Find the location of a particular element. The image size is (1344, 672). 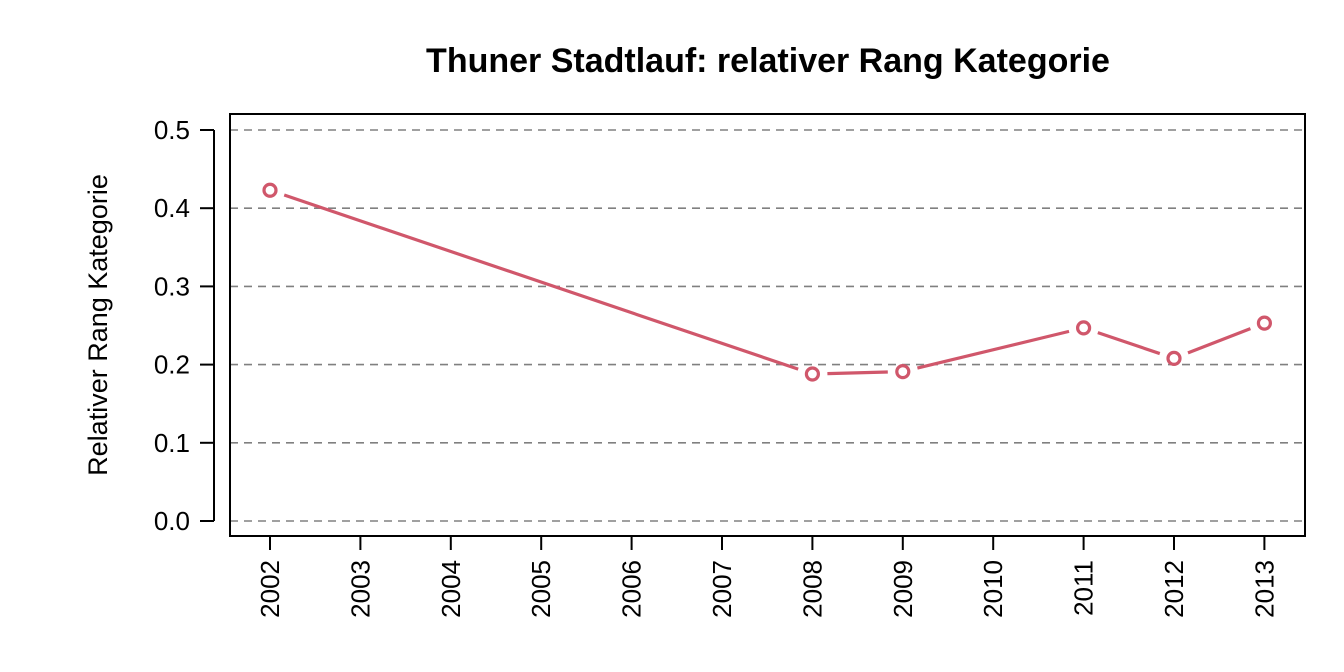

x-tick-label: 2012 is located at coordinates (1174, 589).